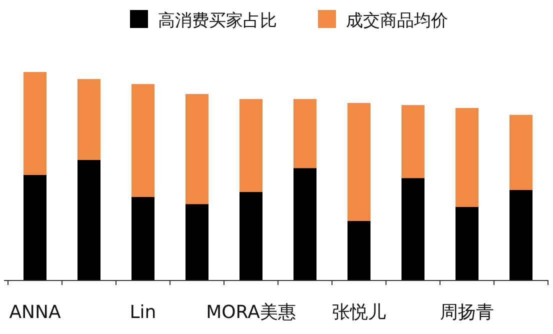 The width and height of the screenshot is (553, 334). Describe the element at coordinates (397, 21) in the screenshot. I see `legend-label: 成交商品均价` at that location.